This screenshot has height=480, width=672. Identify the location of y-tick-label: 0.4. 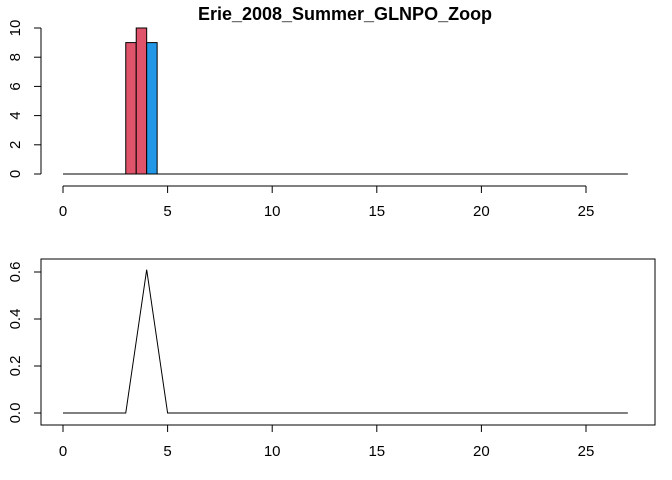
(15, 319).